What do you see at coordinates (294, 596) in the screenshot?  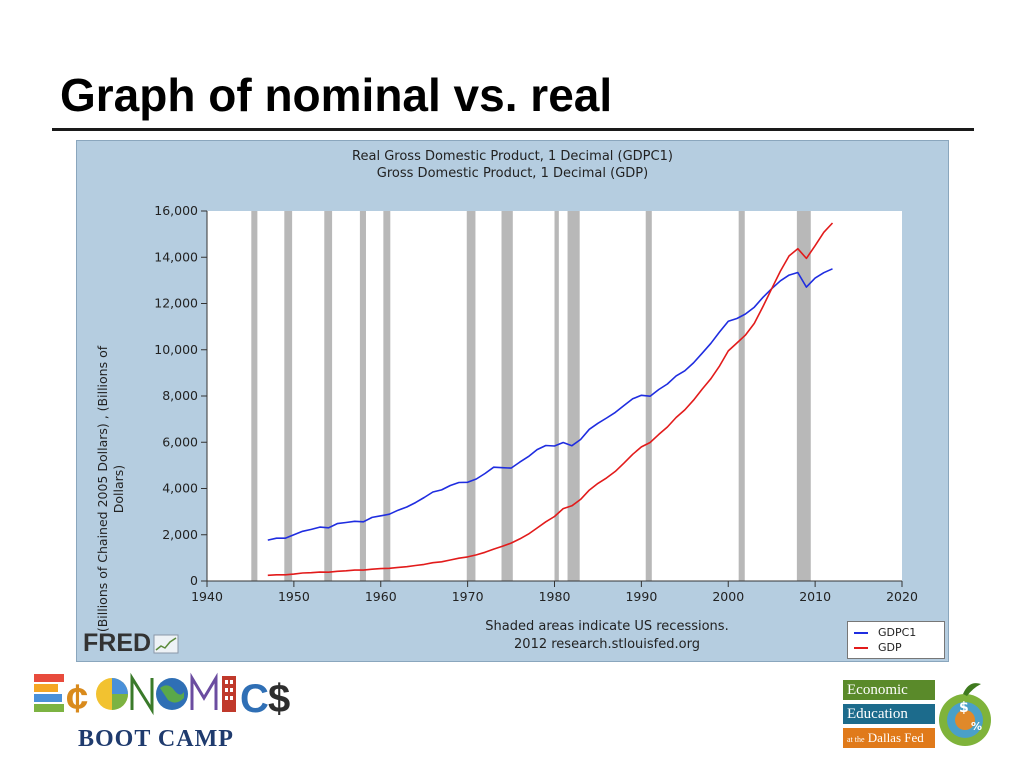 I see `x-tick-label: 1950` at bounding box center [294, 596].